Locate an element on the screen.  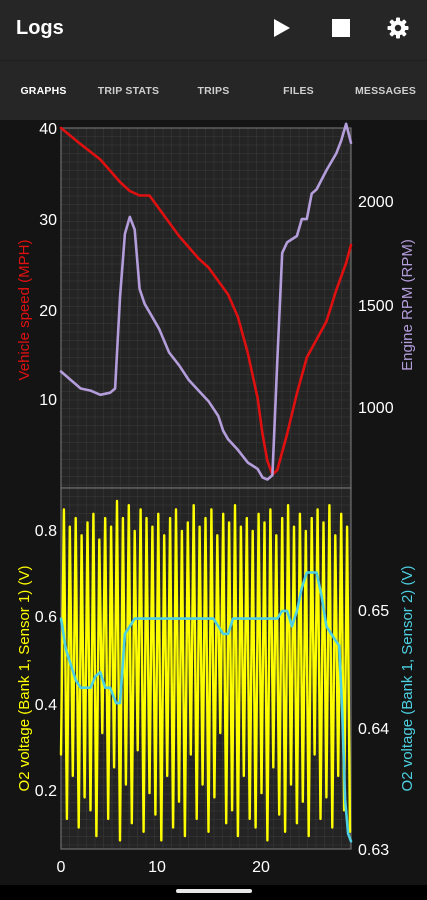
tab-files: FILES is located at coordinates (298, 91).